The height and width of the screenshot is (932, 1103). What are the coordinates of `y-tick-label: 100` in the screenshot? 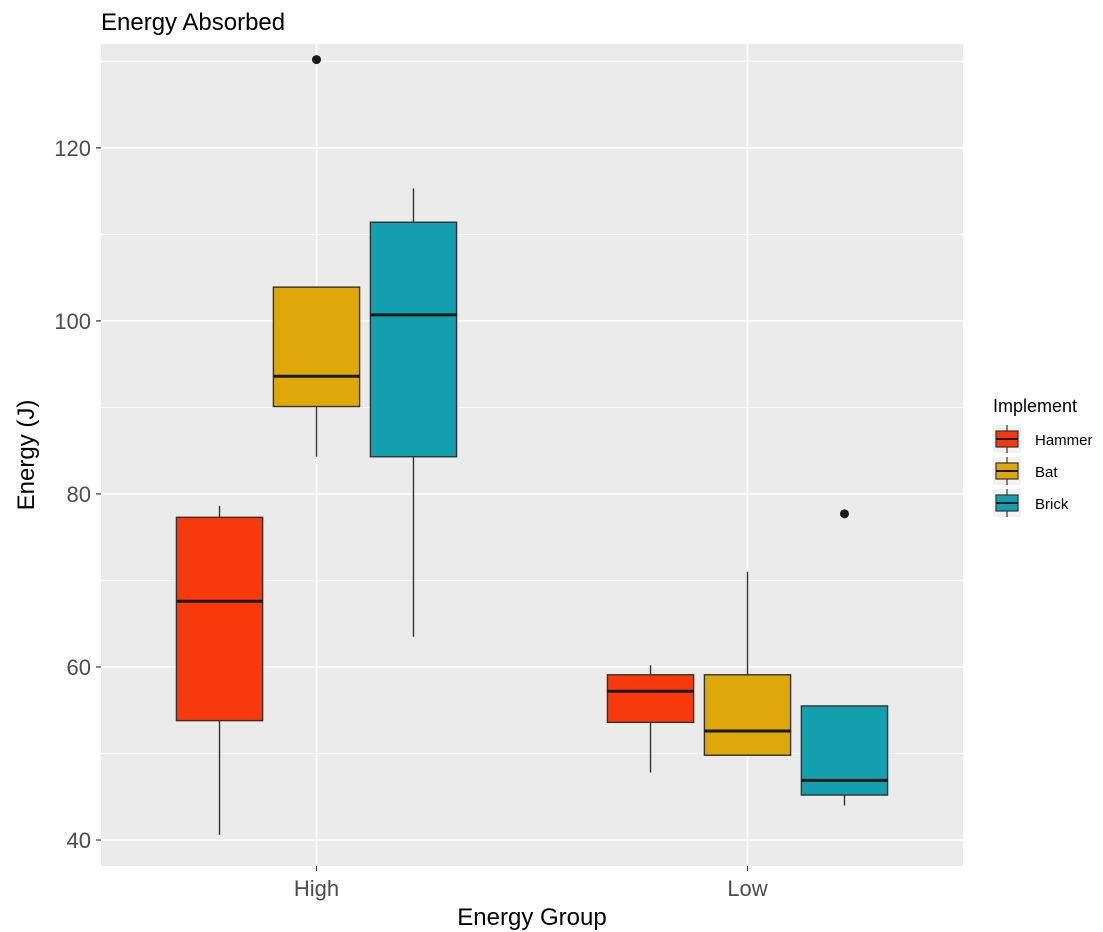 It's located at (72, 321).